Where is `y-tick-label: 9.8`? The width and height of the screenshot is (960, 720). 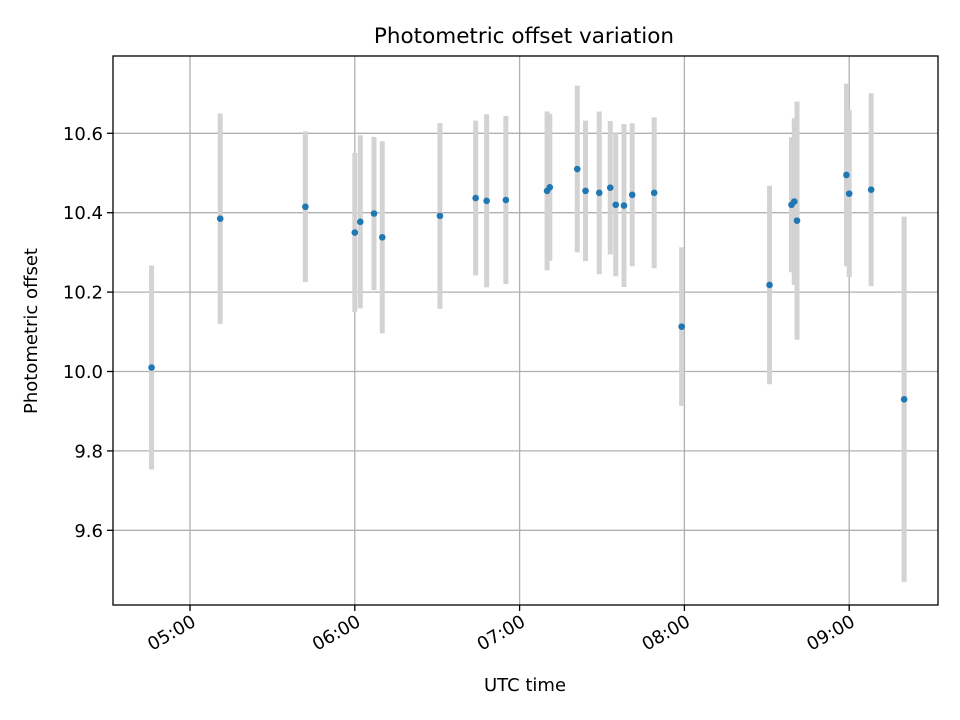
y-tick-label: 9.8 is located at coordinates (88, 451).